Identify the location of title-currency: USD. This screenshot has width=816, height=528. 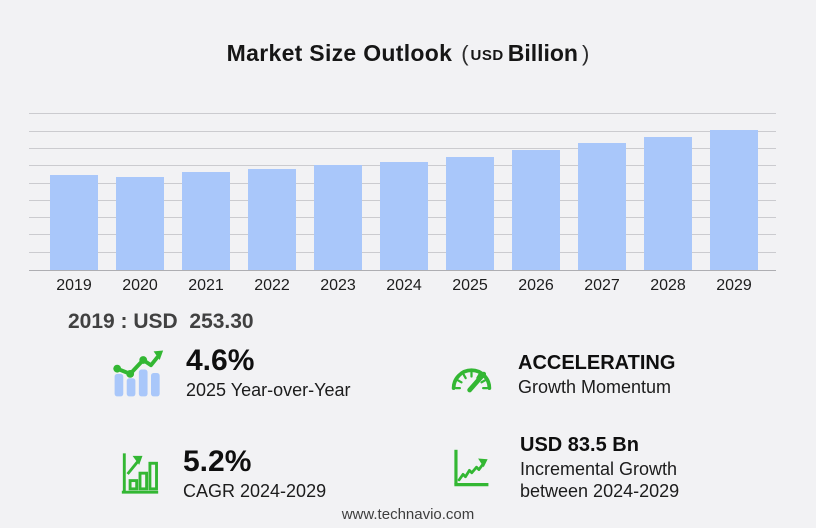
(487, 55).